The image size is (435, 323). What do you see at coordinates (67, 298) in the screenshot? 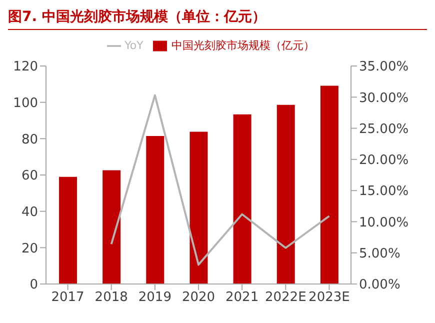
I see `x-tick-label: 2017` at bounding box center [67, 298].